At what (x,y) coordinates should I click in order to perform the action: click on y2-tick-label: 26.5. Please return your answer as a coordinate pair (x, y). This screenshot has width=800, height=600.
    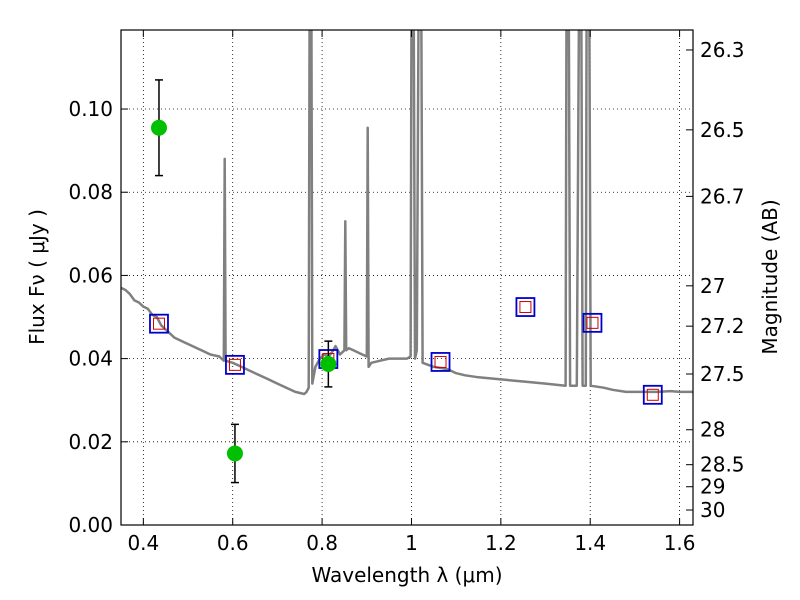
    Looking at the image, I should click on (722, 130).